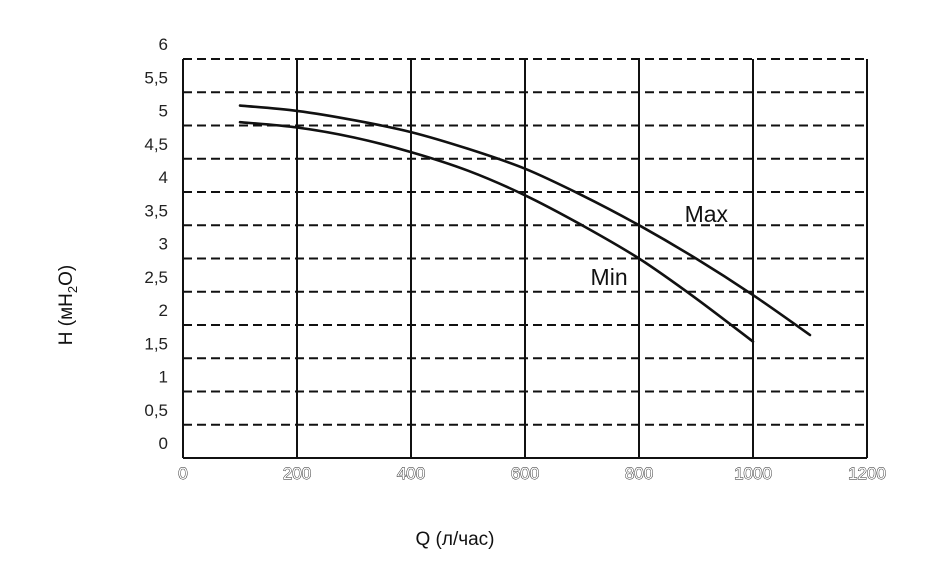 The image size is (931, 569). I want to click on y-axis-label-subscript: 2, so click(72, 289).